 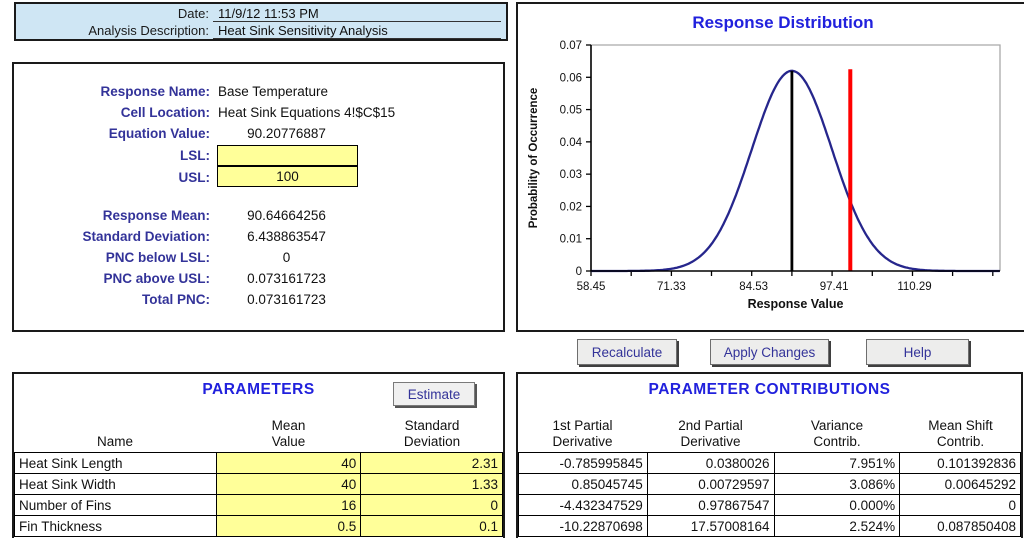 I want to click on svg-text: 0.06, so click(x=571, y=78).